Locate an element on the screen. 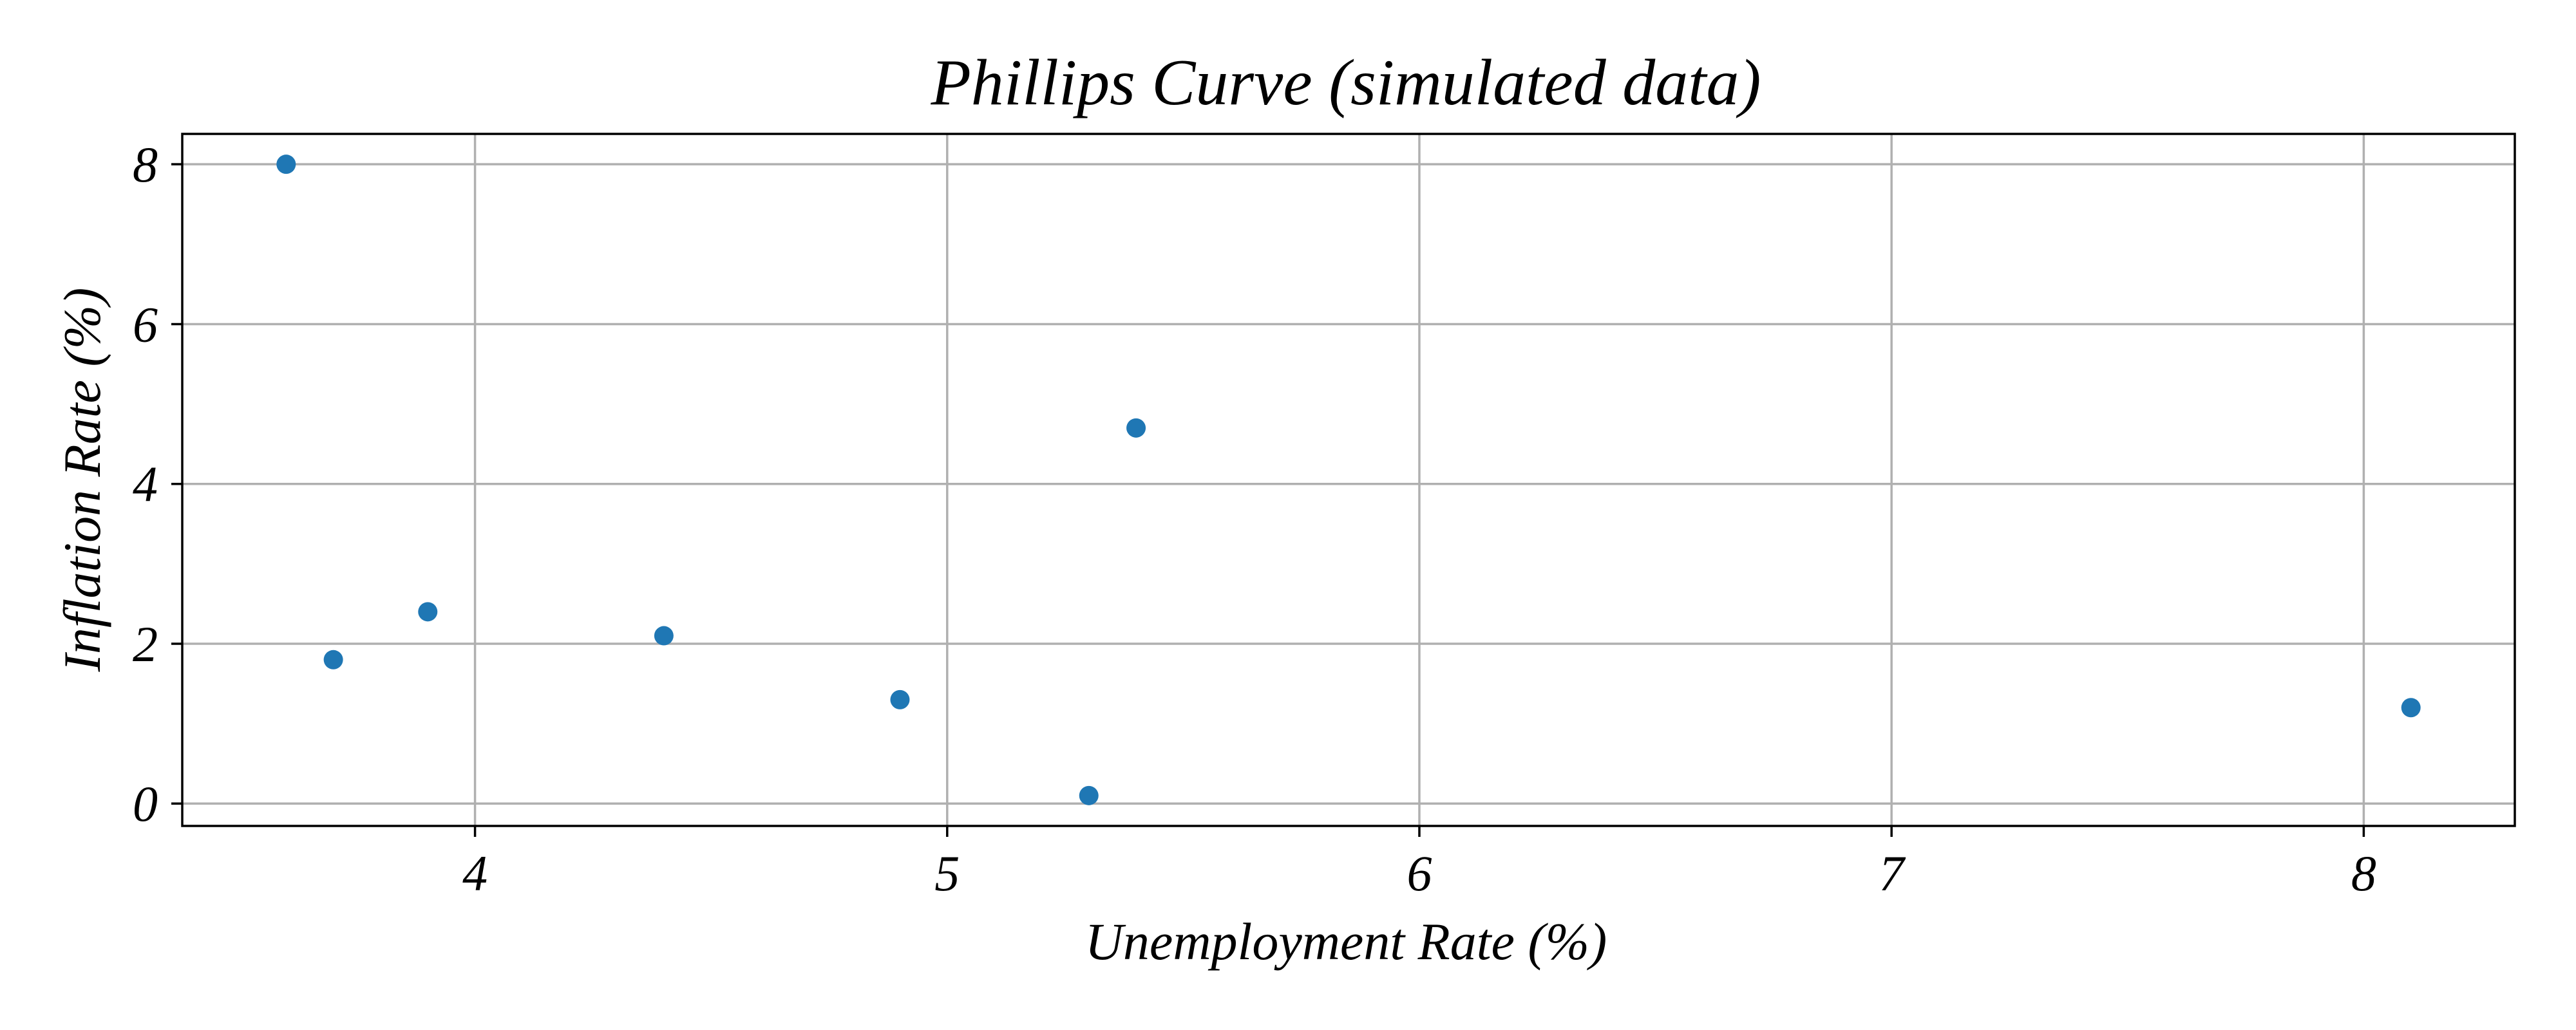 The image size is (2576, 1030). x-tick-label: 8 is located at coordinates (2363, 873).